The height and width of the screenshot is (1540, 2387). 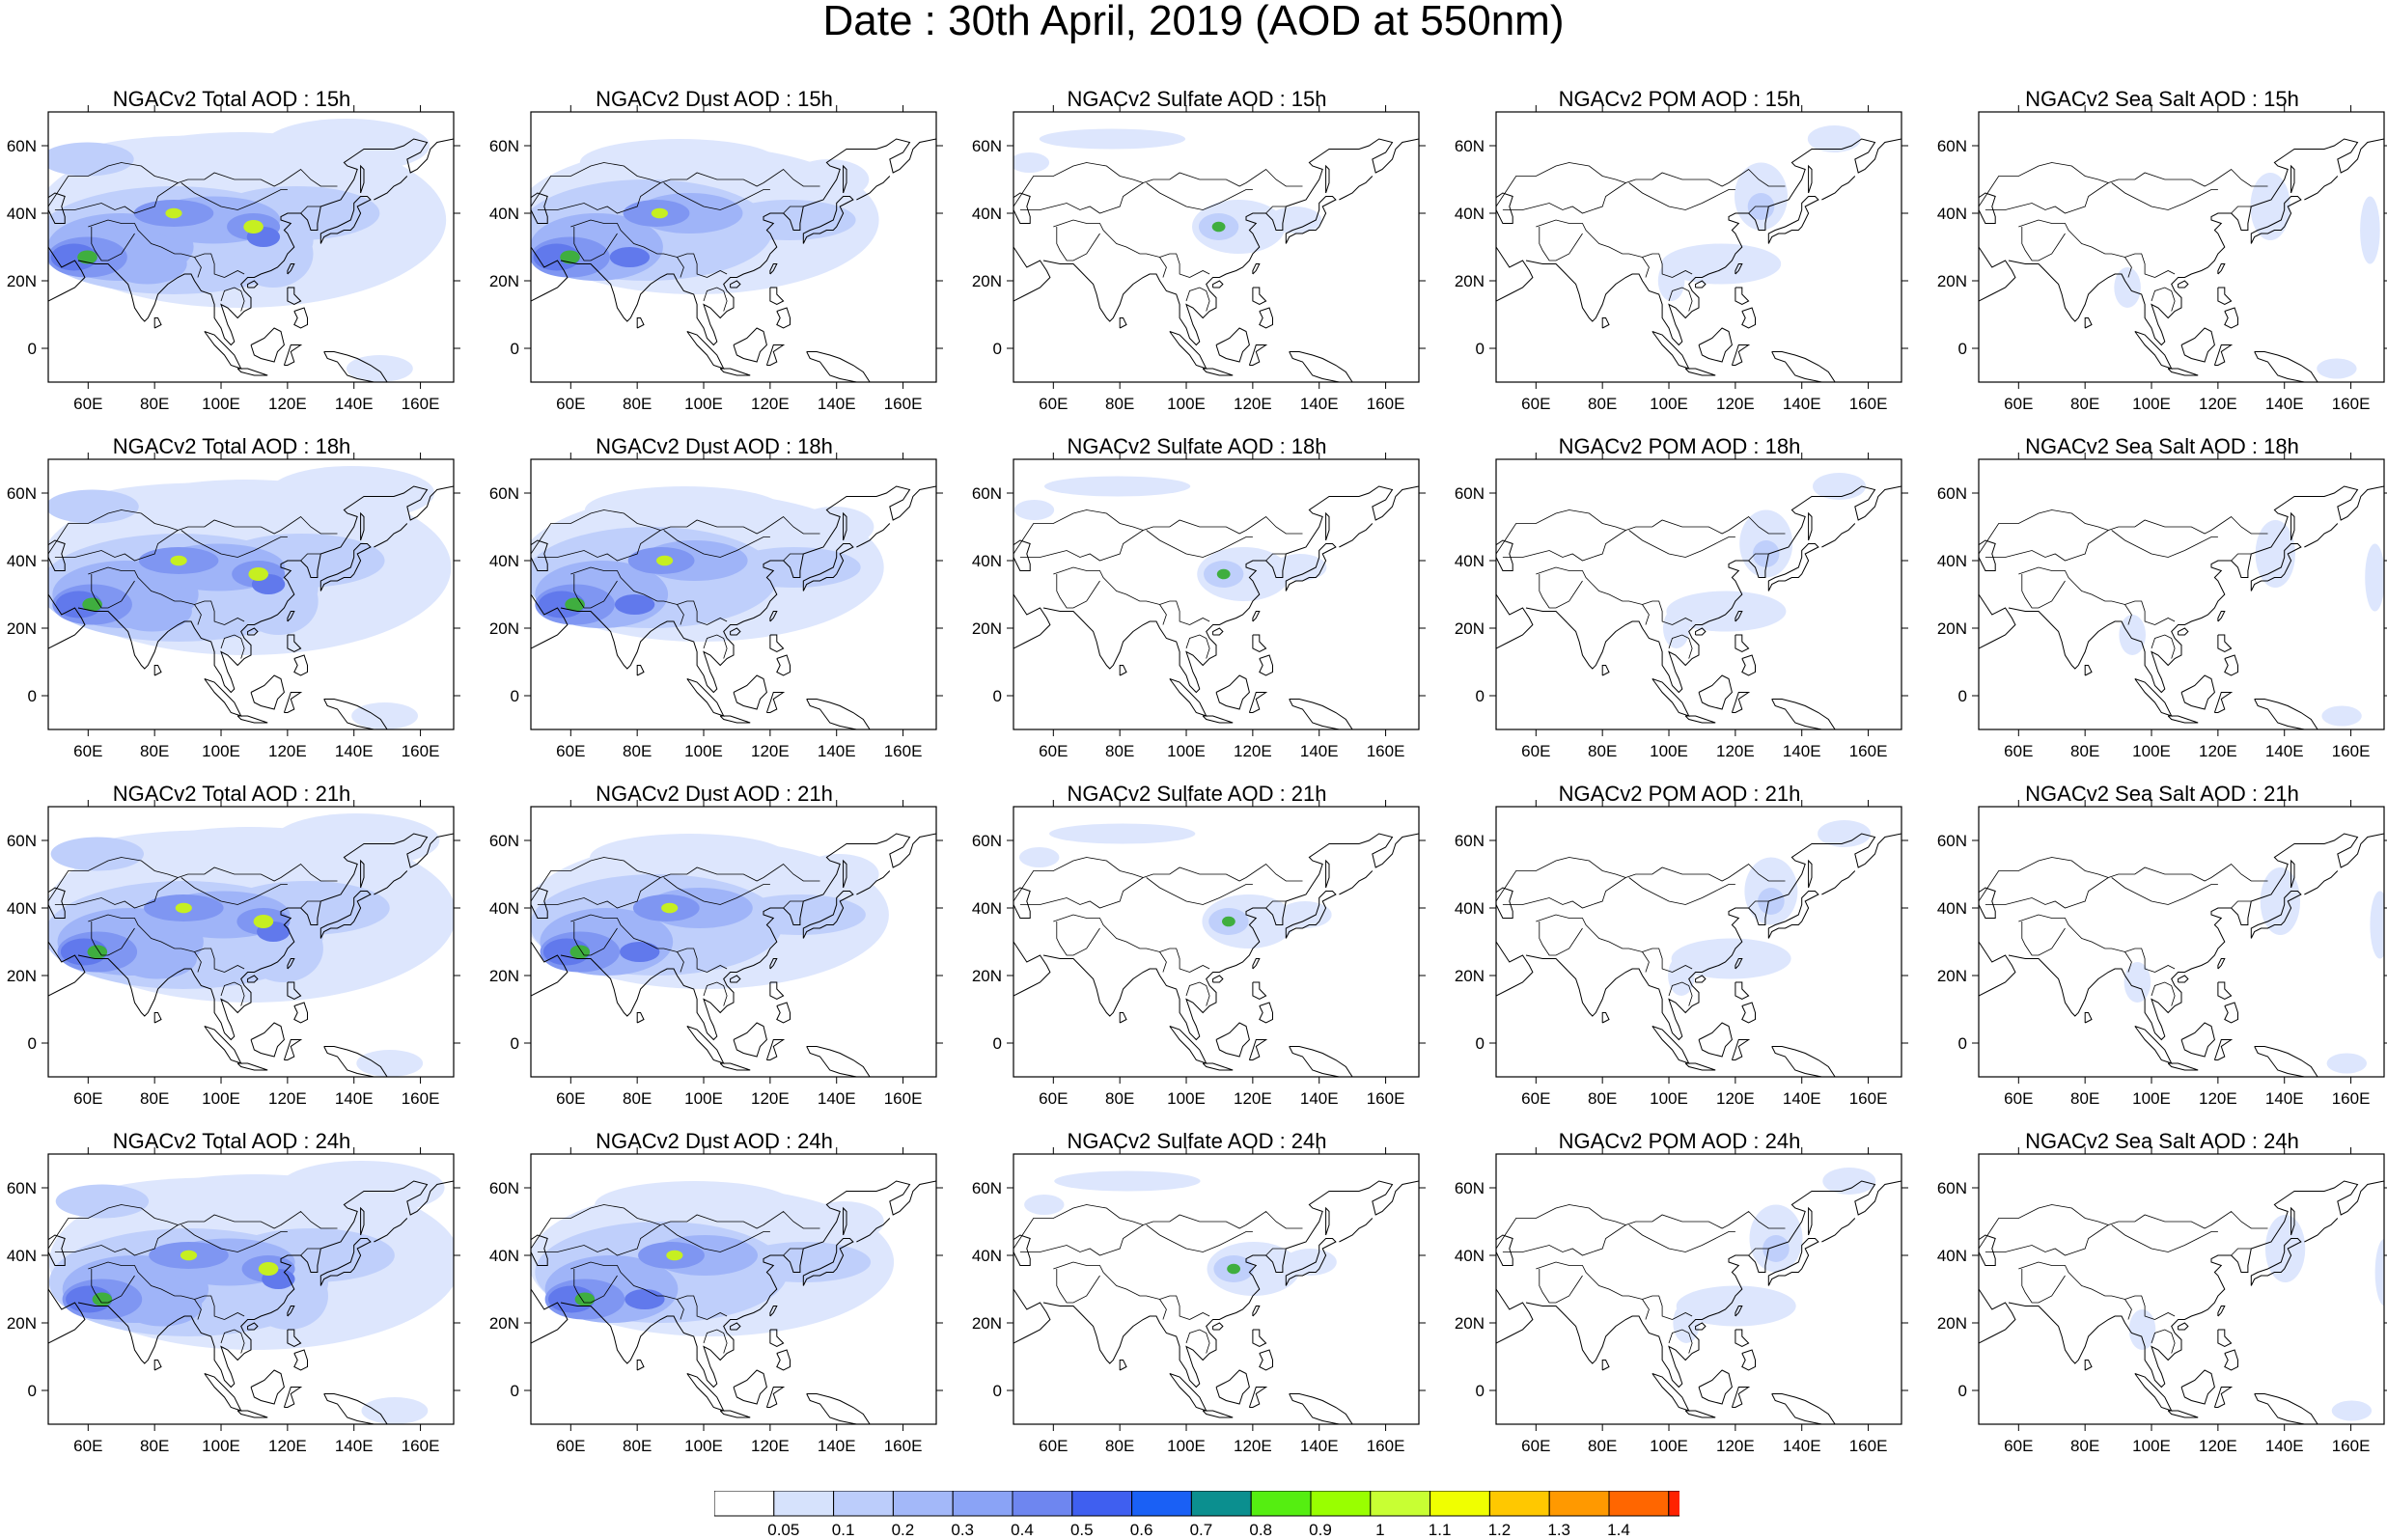 I want to click on panel-title: NGACv2 Total AOD : 18h, so click(x=231, y=446).